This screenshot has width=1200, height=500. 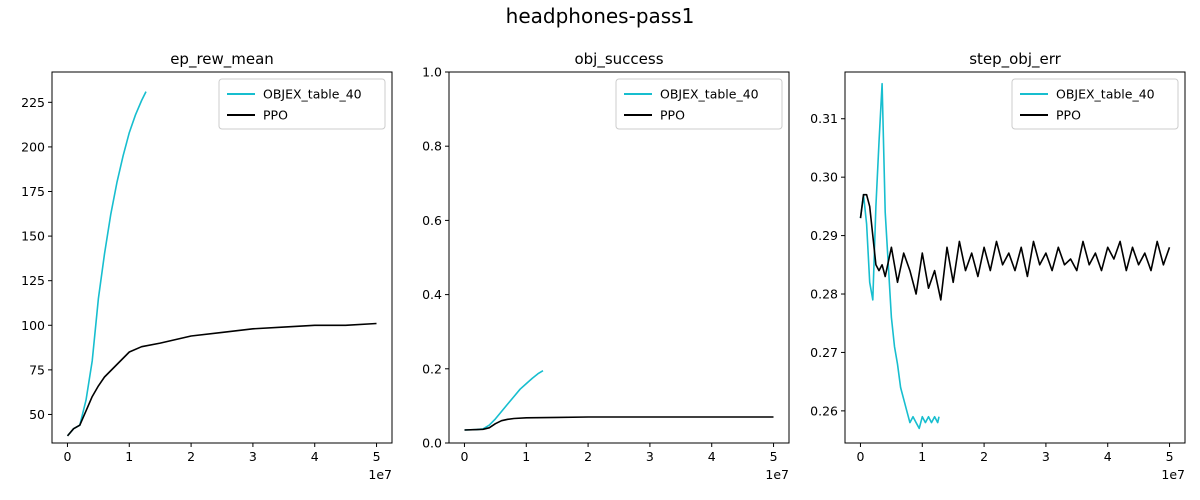 What do you see at coordinates (824, 410) in the screenshot?
I see `y-tick-label: 0.26` at bounding box center [824, 410].